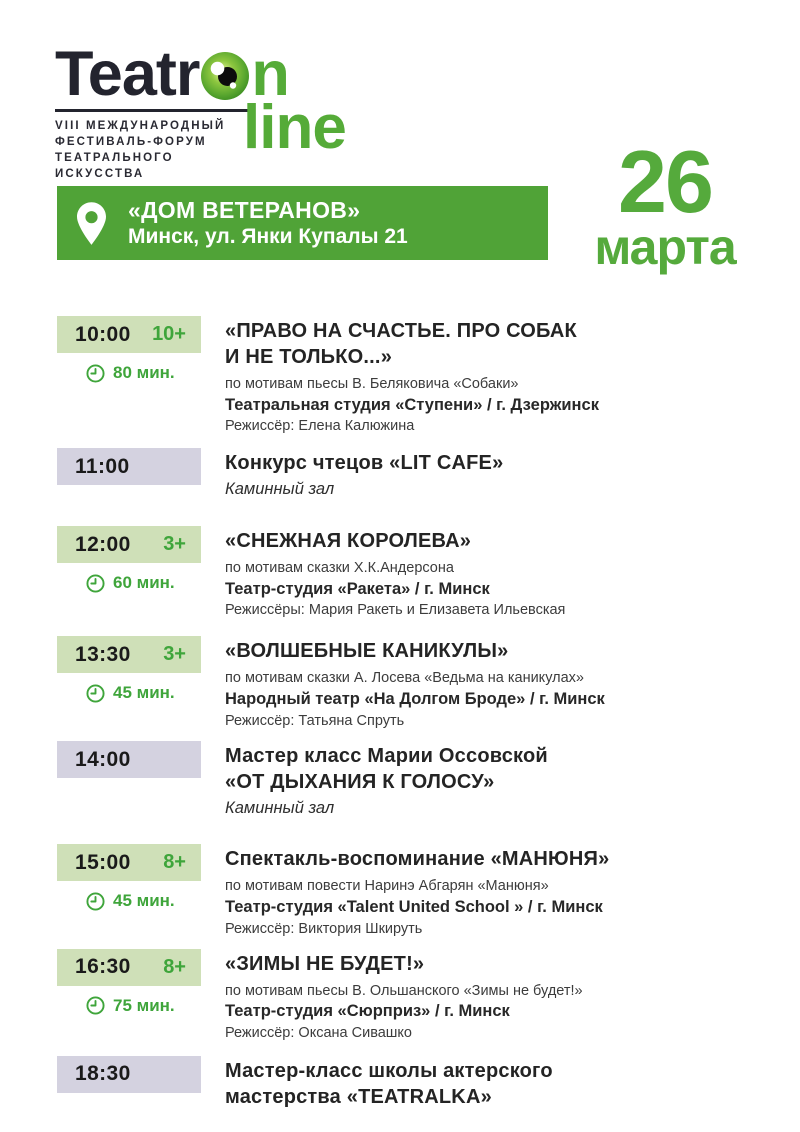 The width and height of the screenshot is (800, 1132). What do you see at coordinates (102, 466) in the screenshot?
I see `event-time: 11:00` at bounding box center [102, 466].